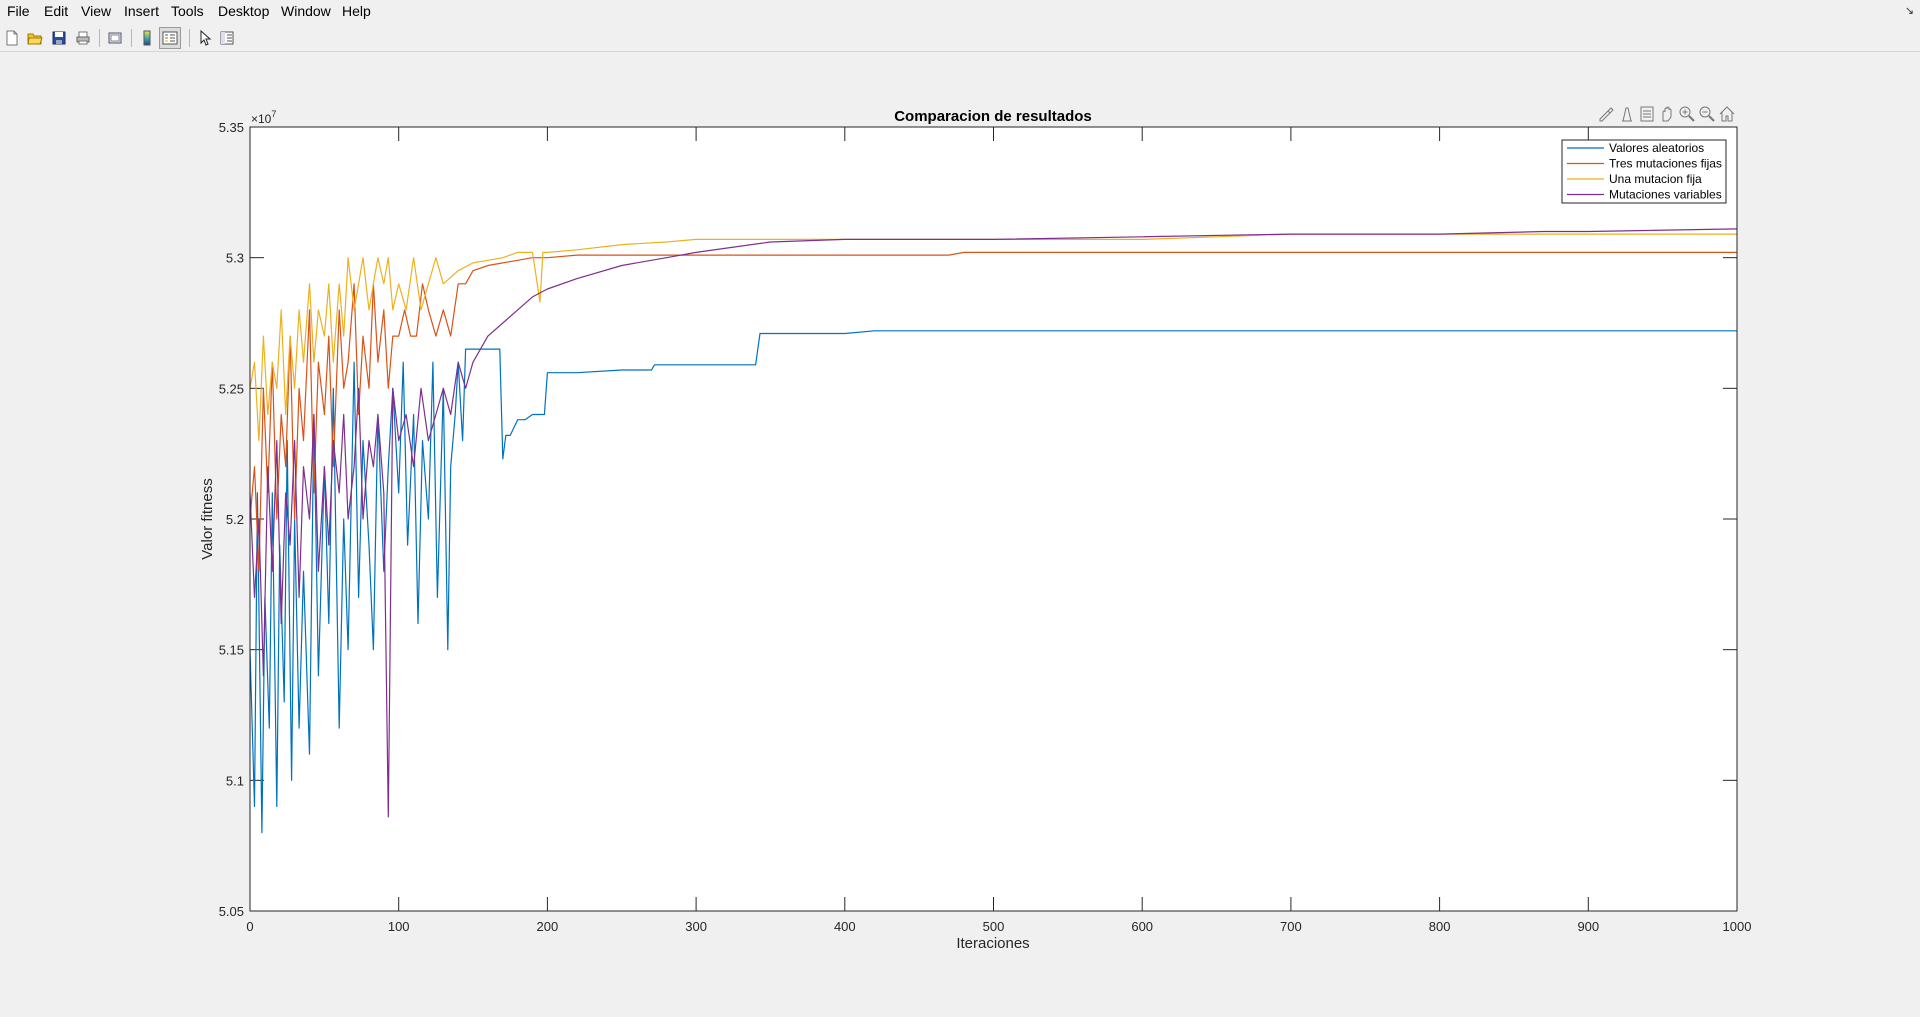  I want to click on x-tick-label: 800, so click(1440, 926).